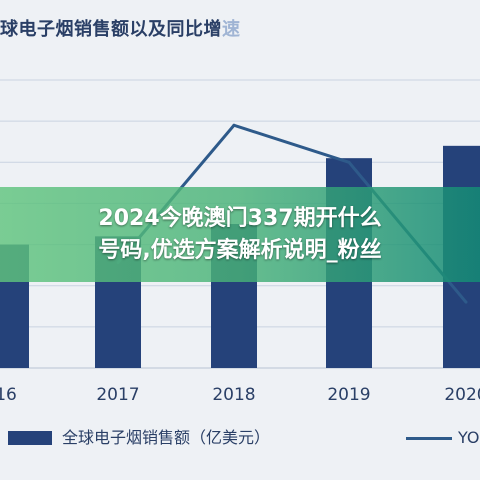 The width and height of the screenshot is (480, 480). What do you see at coordinates (166, 437) in the screenshot?
I see `legend-bar-label: 全球电子烟销售额（亿美元）` at bounding box center [166, 437].